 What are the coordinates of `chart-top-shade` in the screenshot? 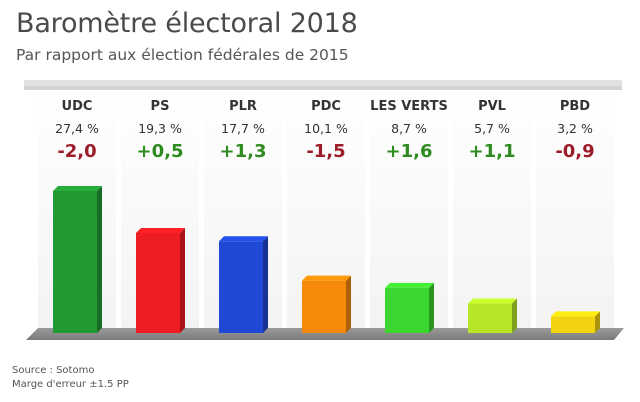 It's located at (323, 85).